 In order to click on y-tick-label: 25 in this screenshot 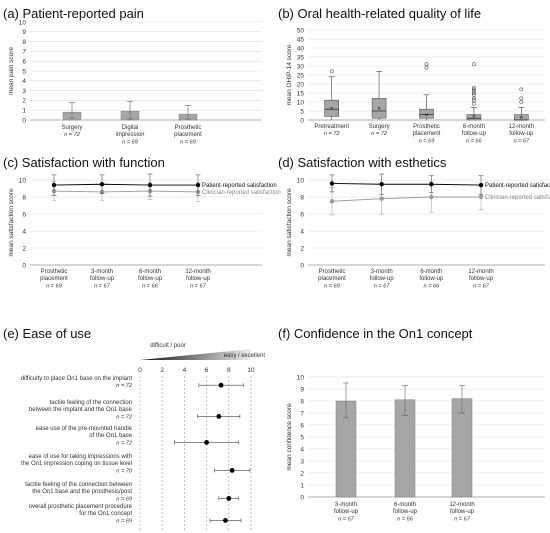, I will do `click(301, 75)`.